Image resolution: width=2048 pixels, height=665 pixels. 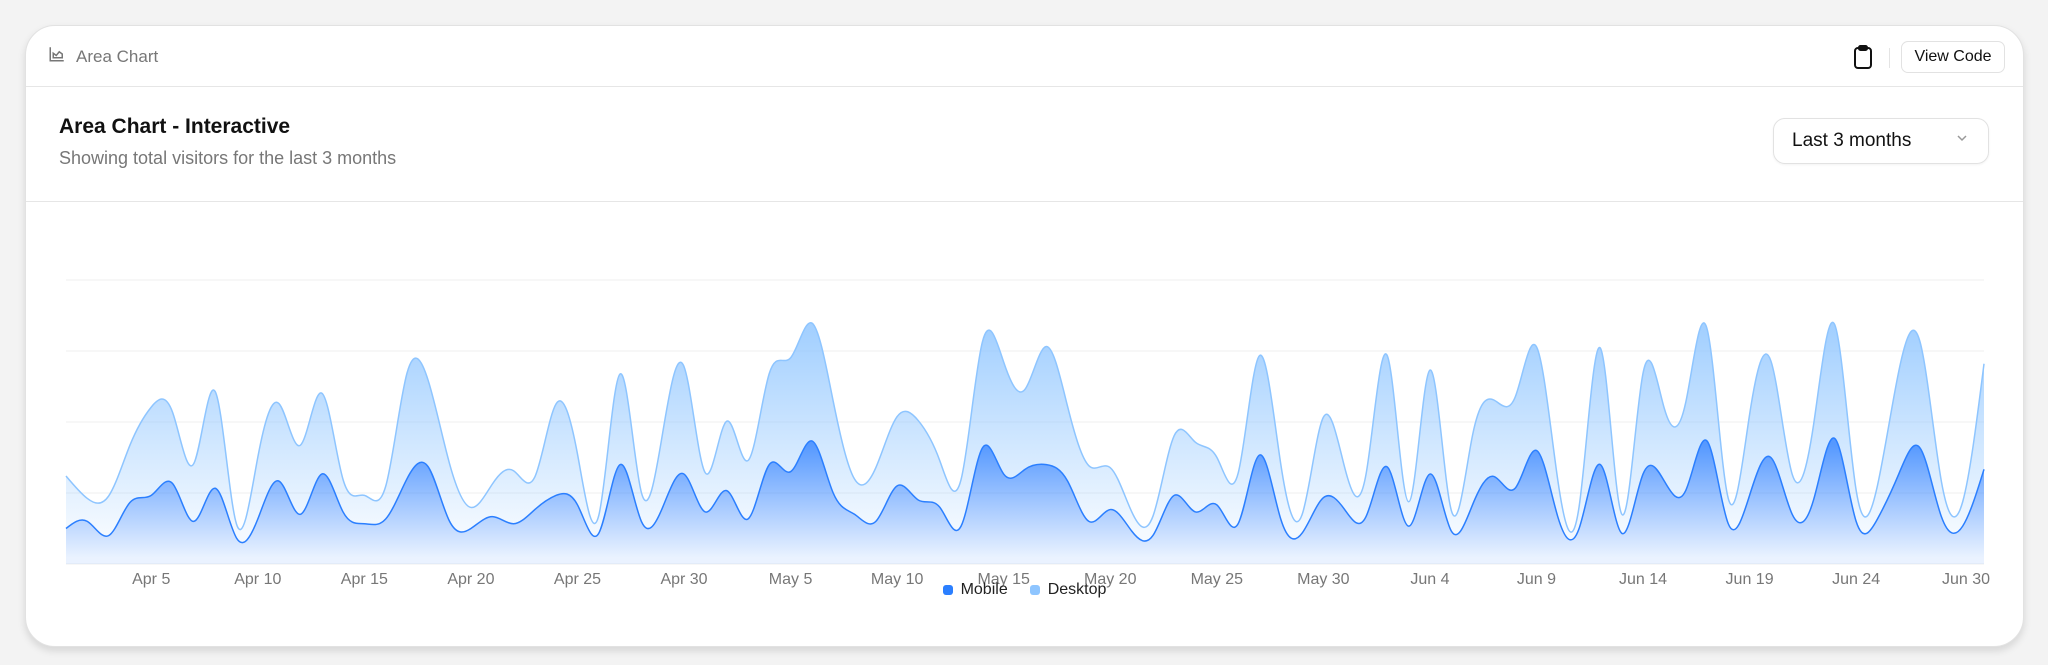 I want to click on legend-item-desktop: Desktop, so click(x=1068, y=590).